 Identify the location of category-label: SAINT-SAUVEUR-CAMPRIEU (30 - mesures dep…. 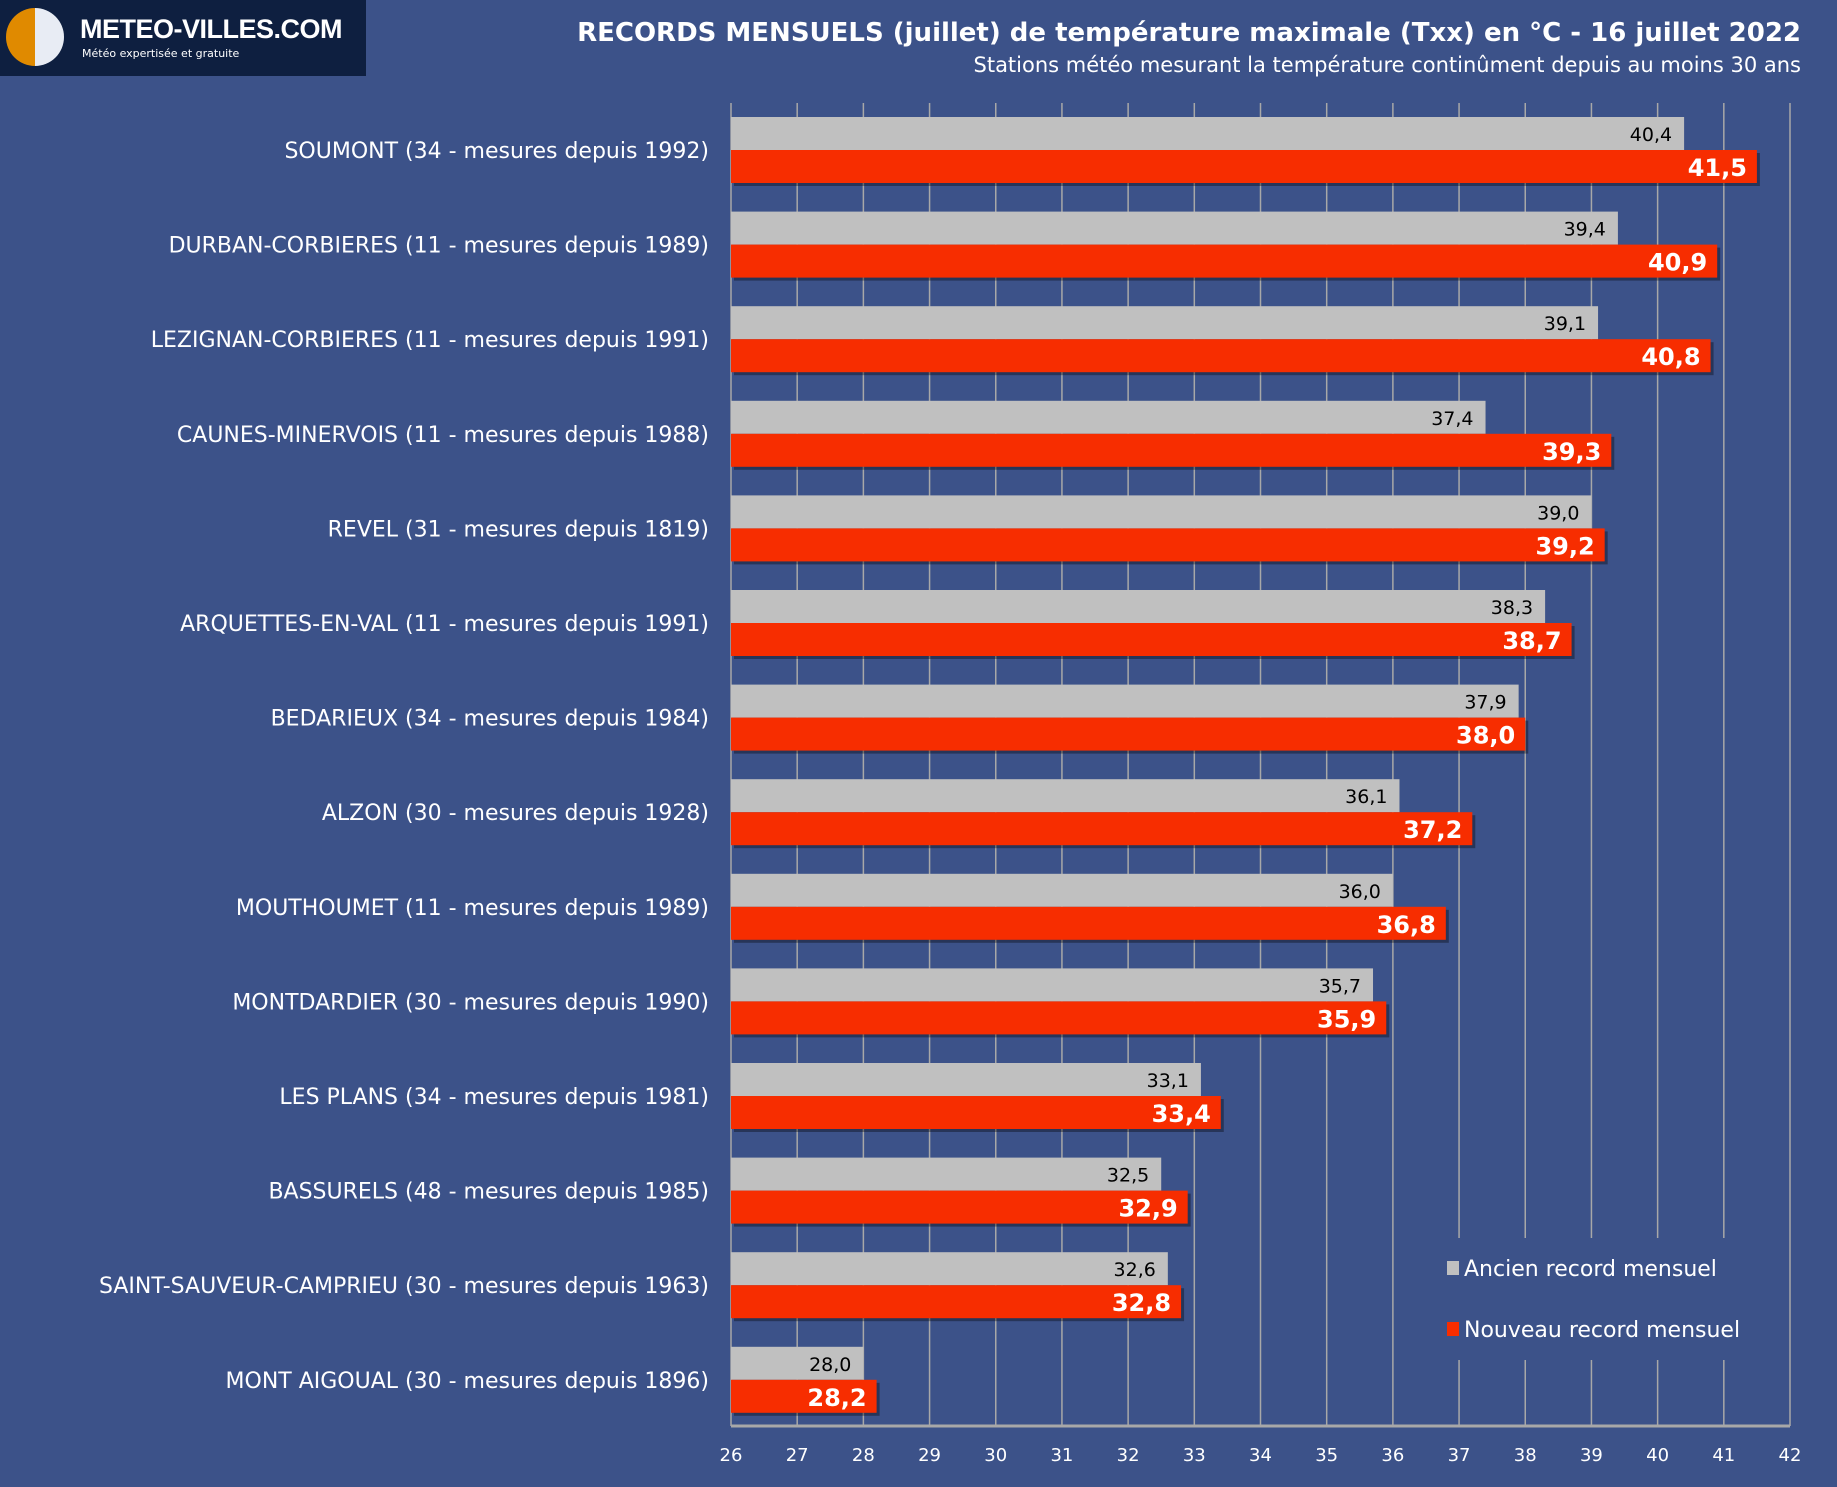
(404, 1286).